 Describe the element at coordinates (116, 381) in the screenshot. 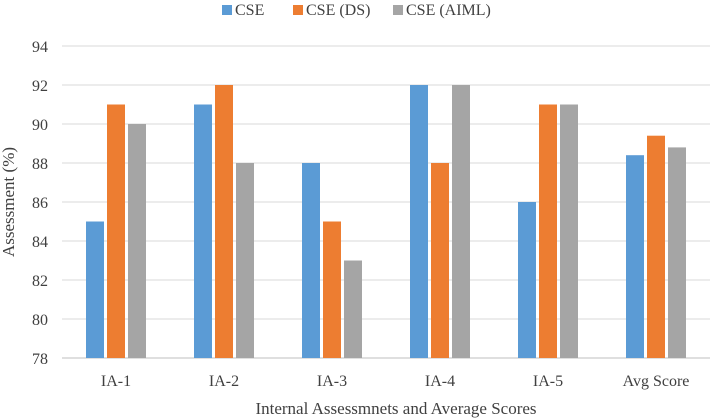

I see `x-tick-label: IA-1` at that location.